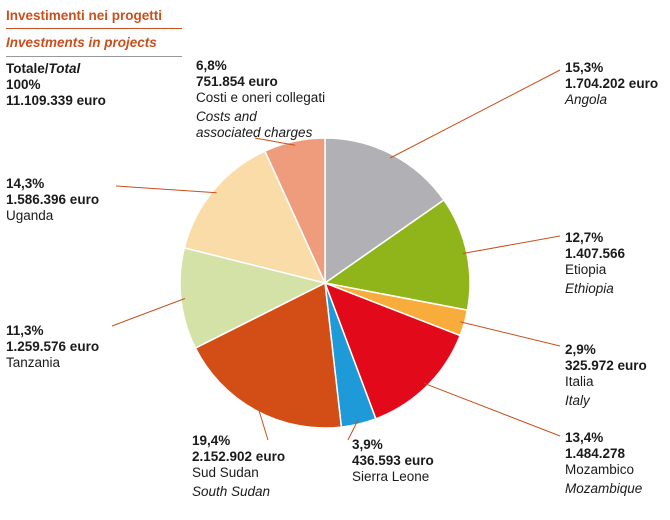 The image size is (670, 520). I want to click on chart-subtitle: Investments in projects, so click(81, 42).